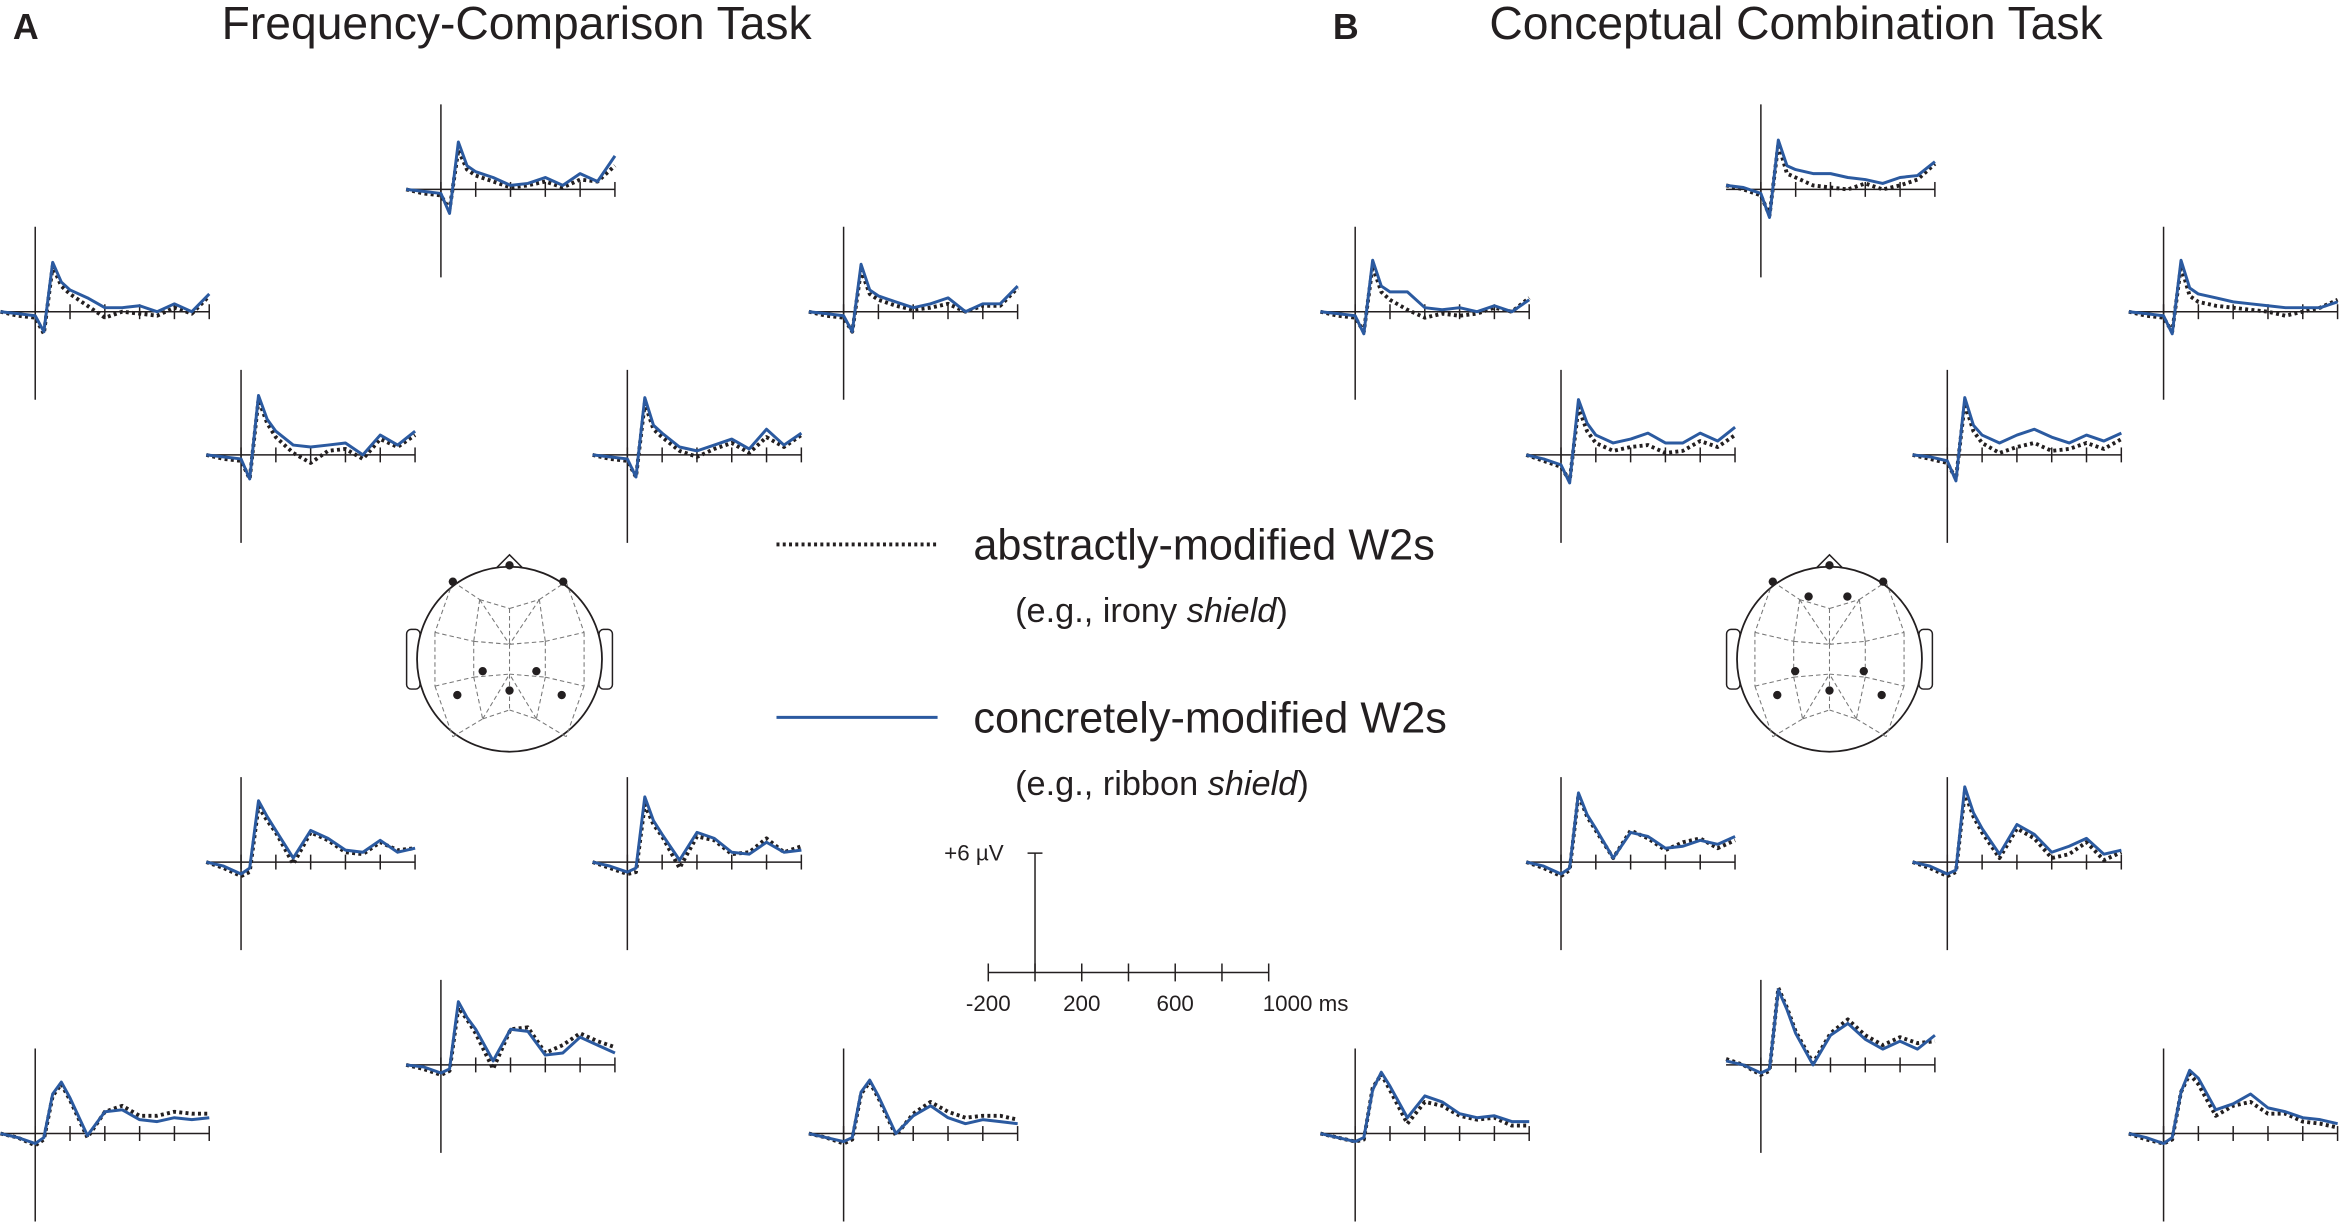  What do you see at coordinates (26, 27) in the screenshot?
I see `panel-label: A` at bounding box center [26, 27].